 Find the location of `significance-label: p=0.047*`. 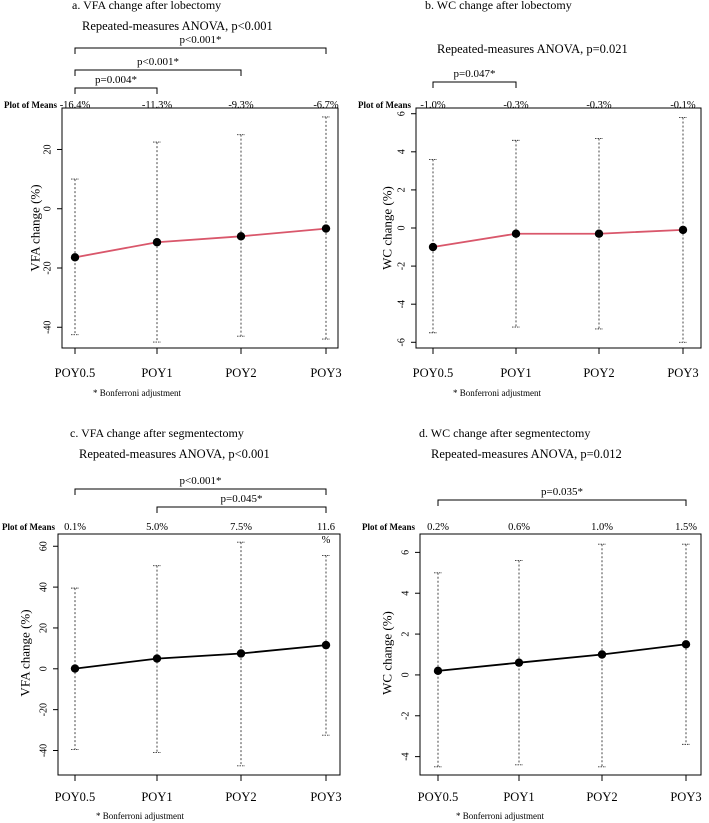

significance-label: p=0.047* is located at coordinates (475, 74).